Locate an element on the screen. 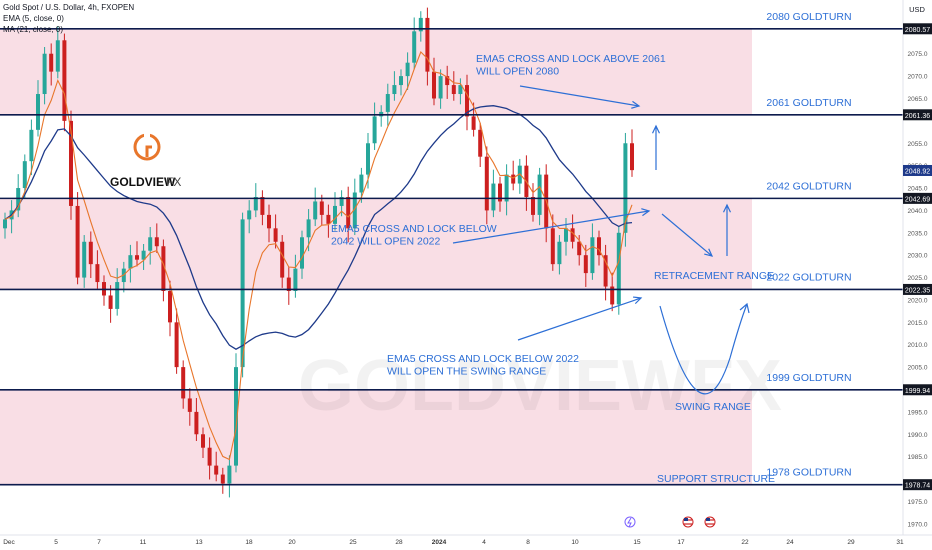 The image size is (932, 550). x-tick-label: 28 is located at coordinates (399, 542).